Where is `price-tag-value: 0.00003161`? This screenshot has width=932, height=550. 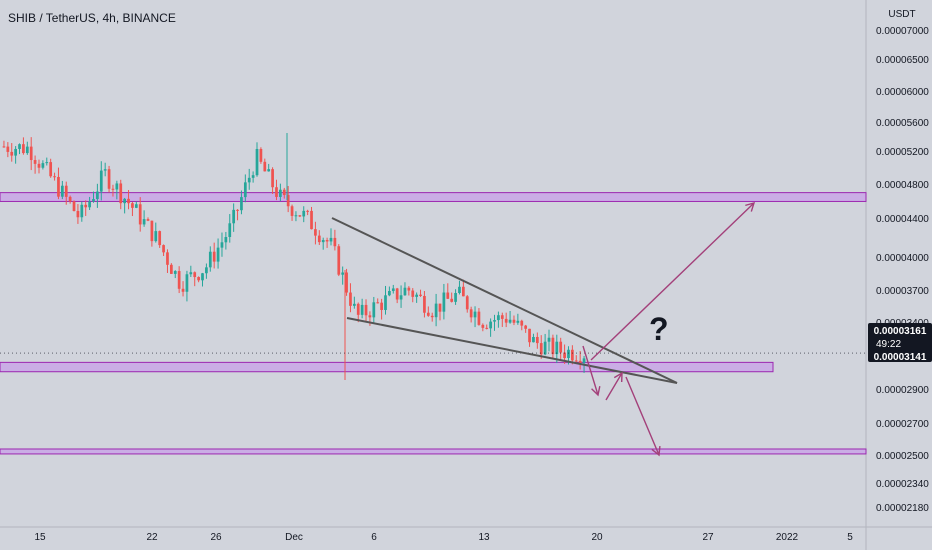
price-tag-value: 0.00003161 is located at coordinates (900, 331).